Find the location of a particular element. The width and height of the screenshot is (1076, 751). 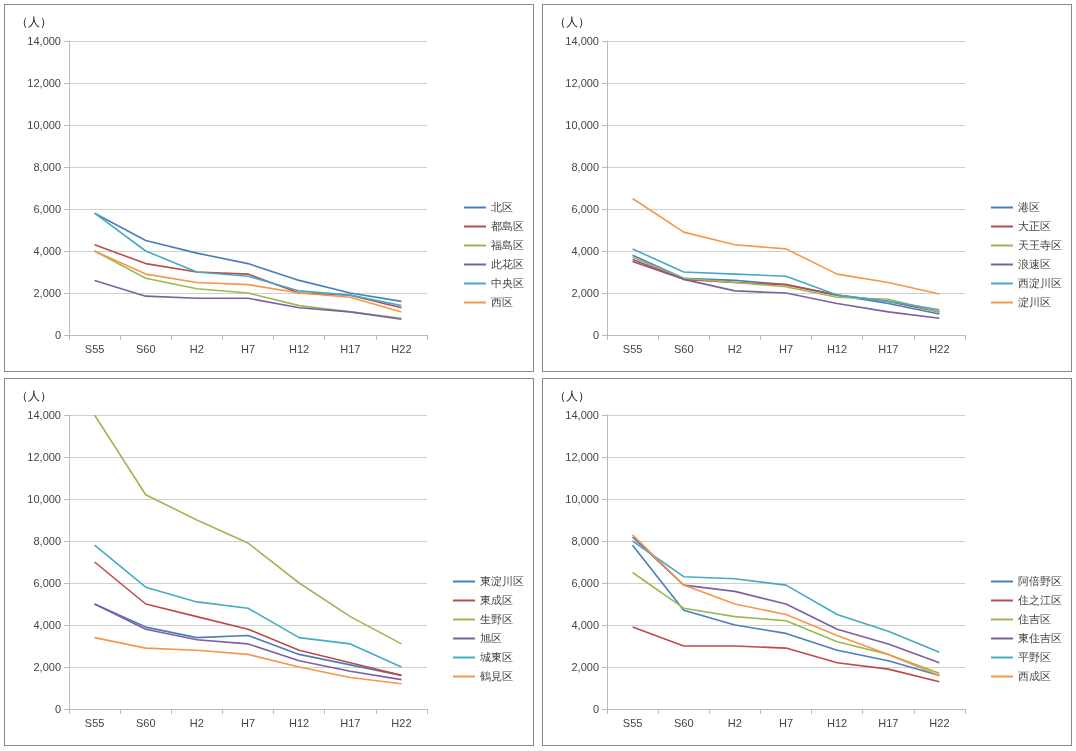

legend-label: 中央区 is located at coordinates (507, 283).